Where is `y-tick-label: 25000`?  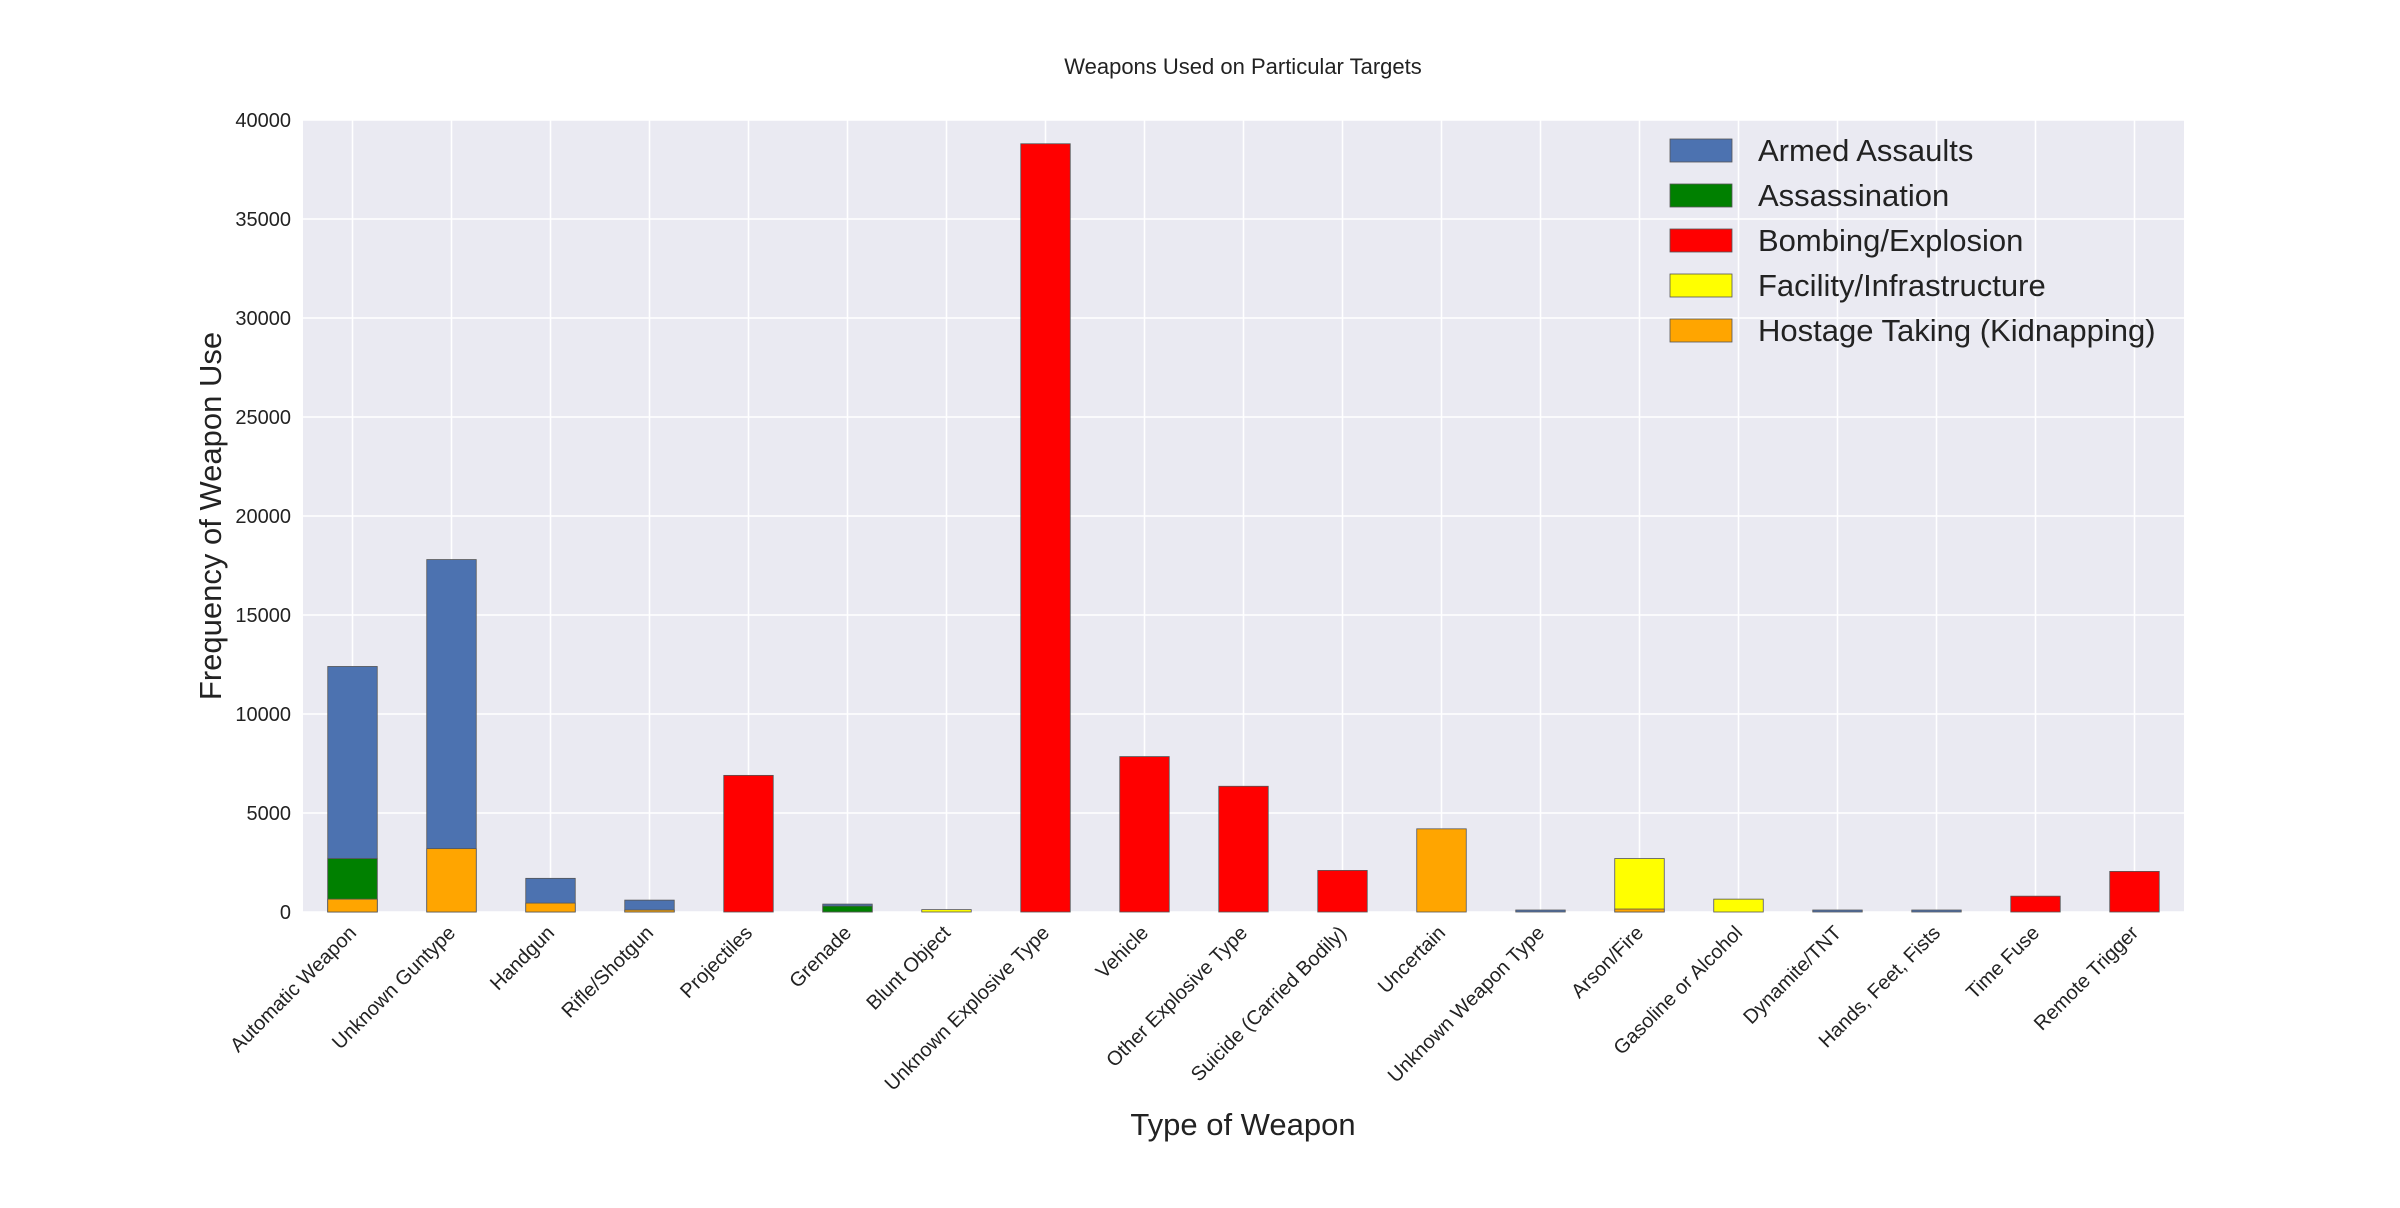 y-tick-label: 25000 is located at coordinates (263, 418).